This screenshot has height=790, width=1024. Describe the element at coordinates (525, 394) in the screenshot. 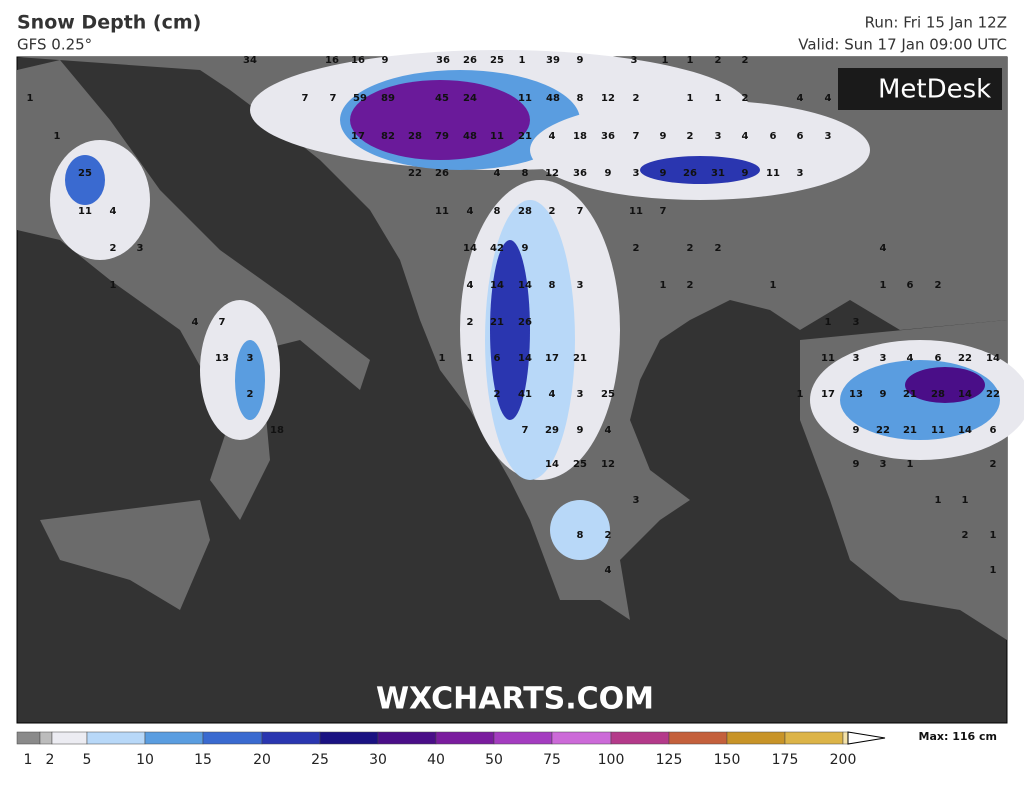

I see `map-label: 41` at that location.